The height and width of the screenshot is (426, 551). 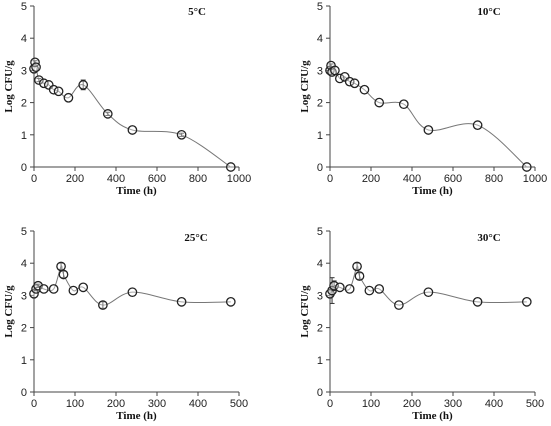 What do you see at coordinates (488, 12) in the screenshot?
I see `panel-title: 10°C` at bounding box center [488, 12].